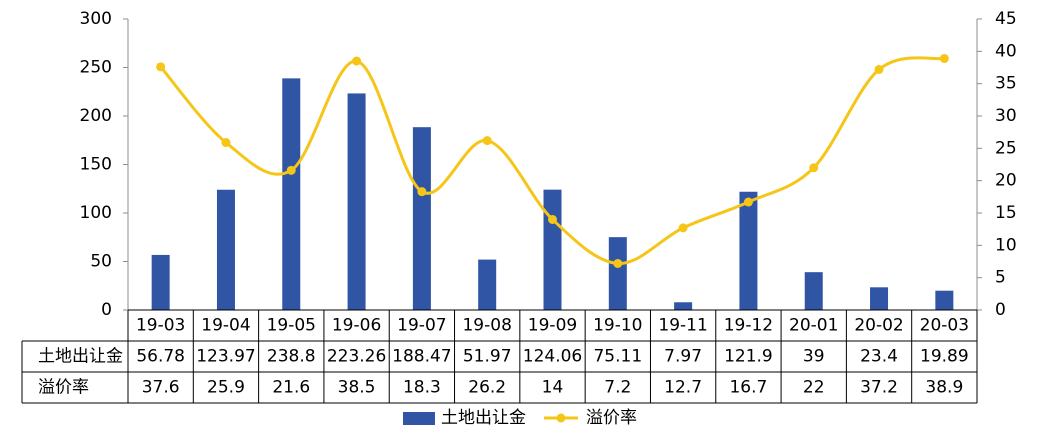 The width and height of the screenshot is (1047, 436). Describe the element at coordinates (80, 357) in the screenshot. I see `row-header-land-revenue: 土地出让金` at that location.